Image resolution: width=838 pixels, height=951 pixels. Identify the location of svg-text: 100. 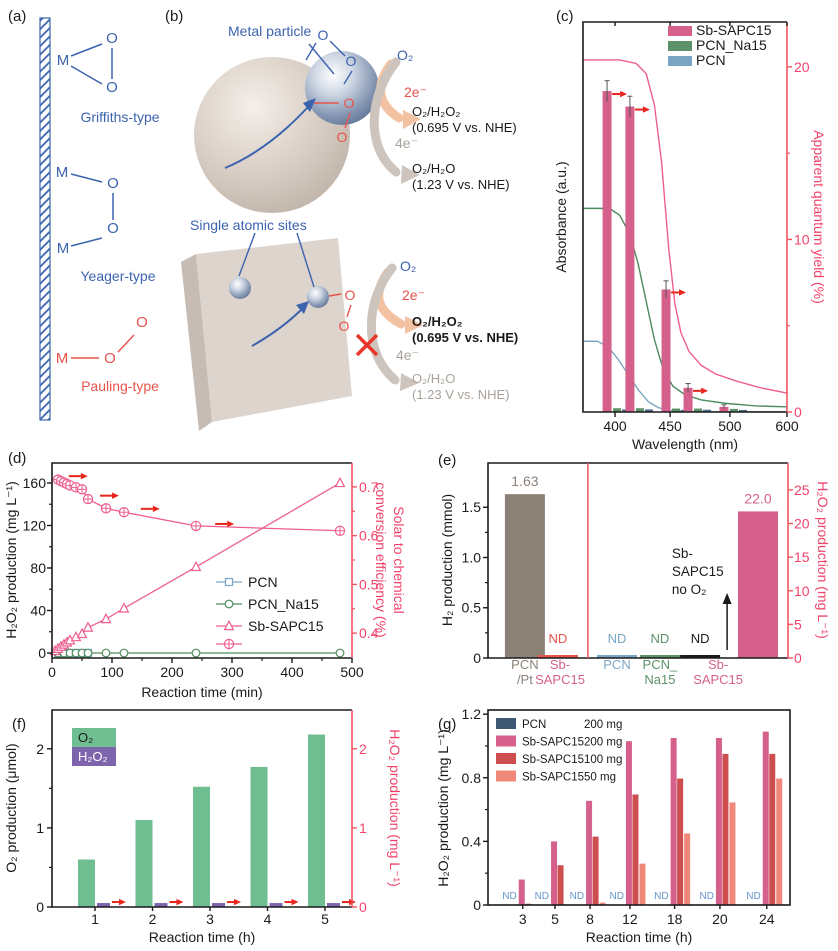
(112, 672).